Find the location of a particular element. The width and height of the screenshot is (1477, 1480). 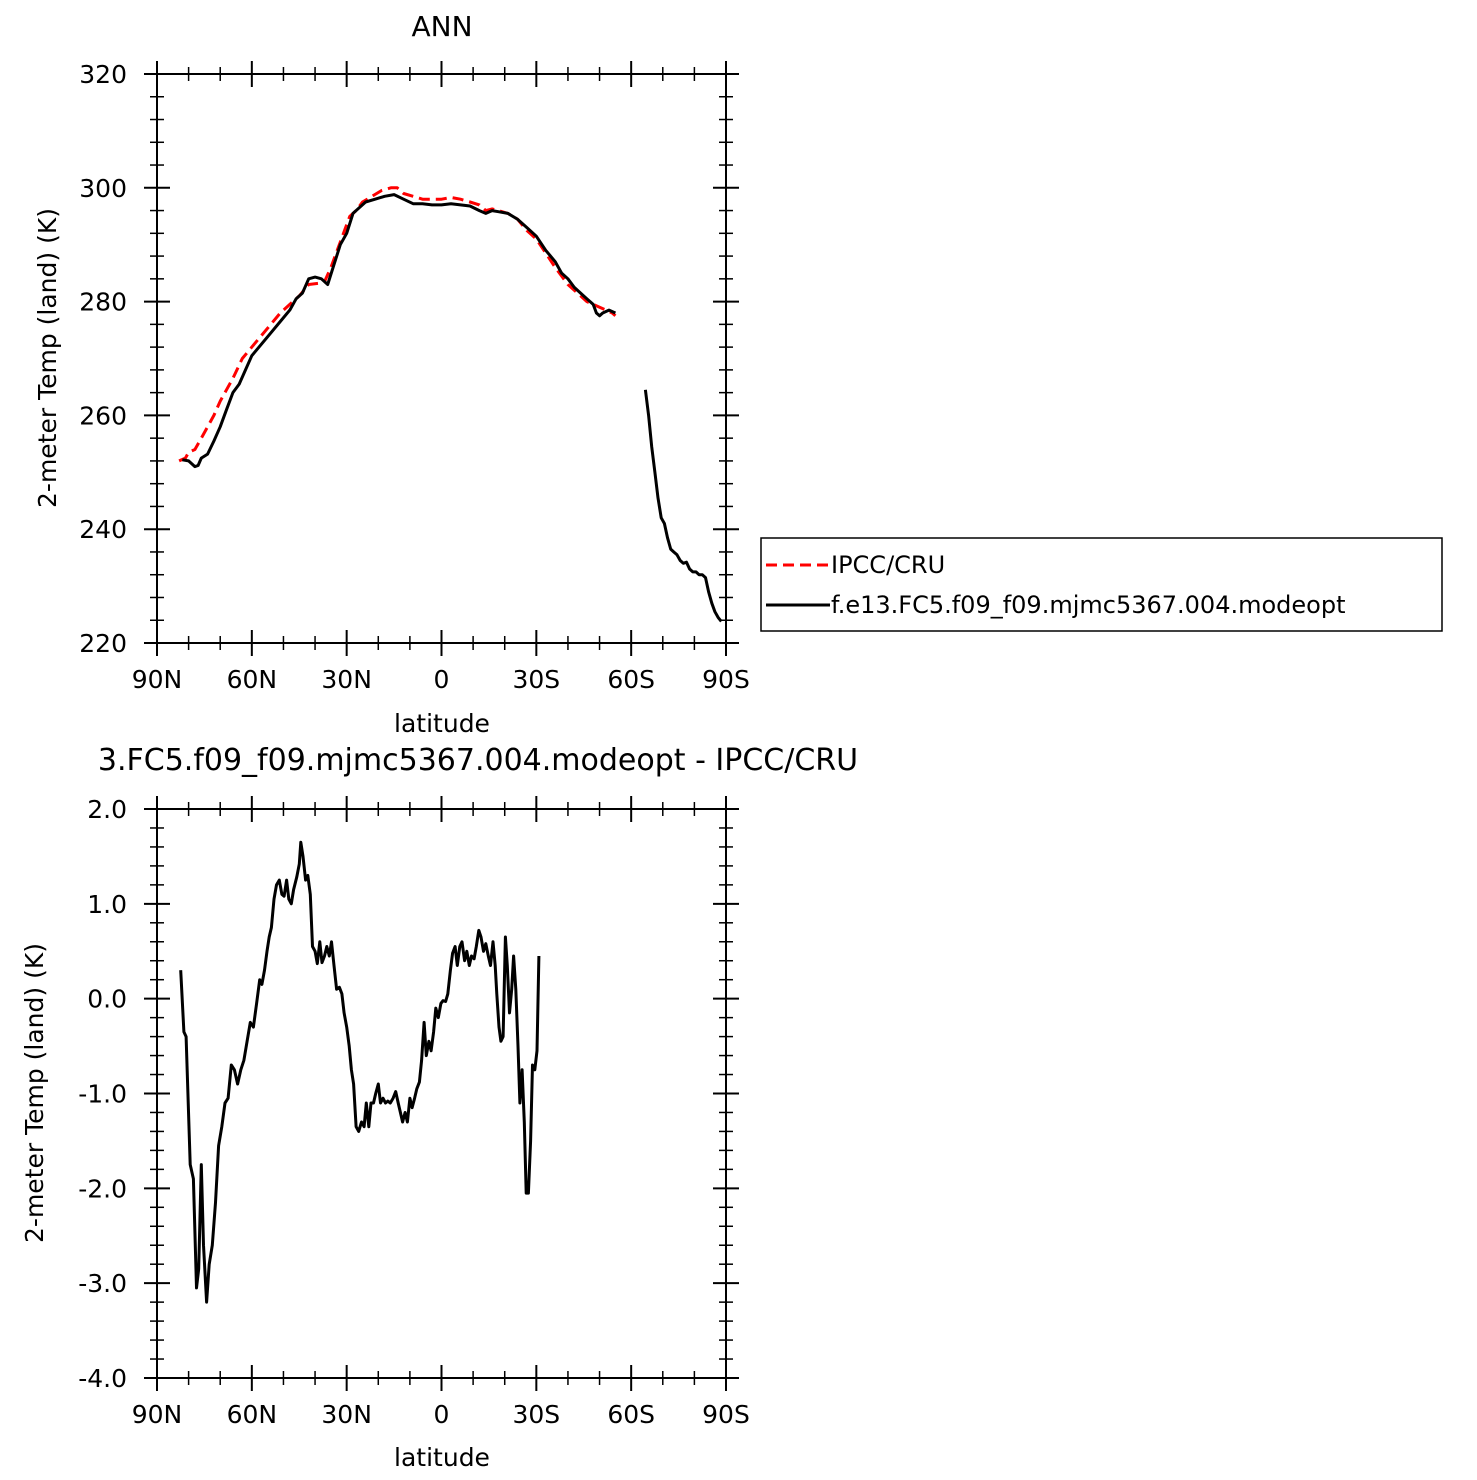

bottom-x-tick-label: 60S is located at coordinates (631, 1414).